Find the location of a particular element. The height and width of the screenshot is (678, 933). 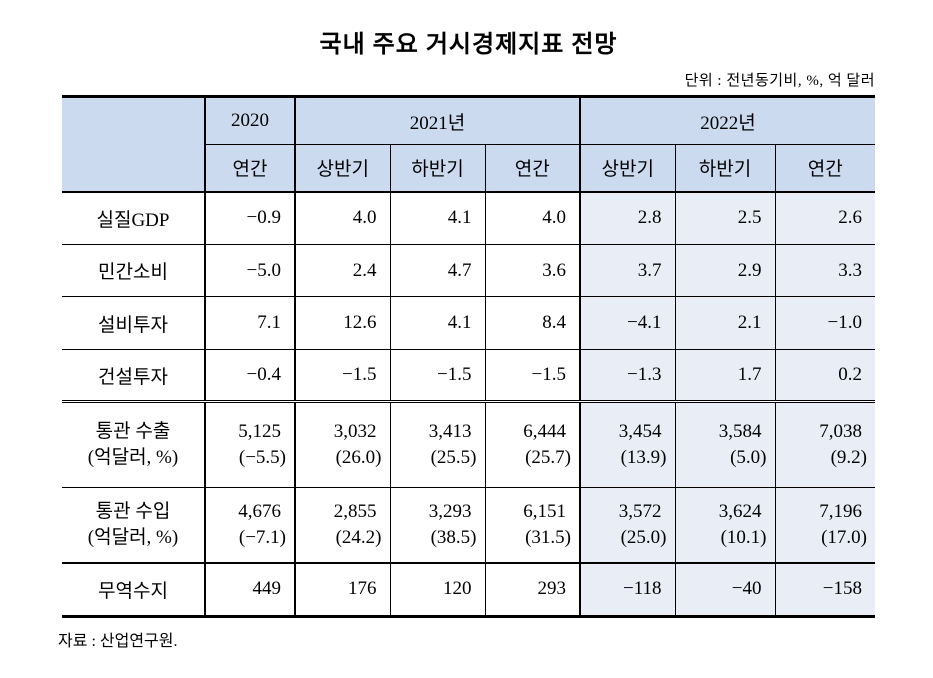

value-cell: 2.1 is located at coordinates (725, 323).